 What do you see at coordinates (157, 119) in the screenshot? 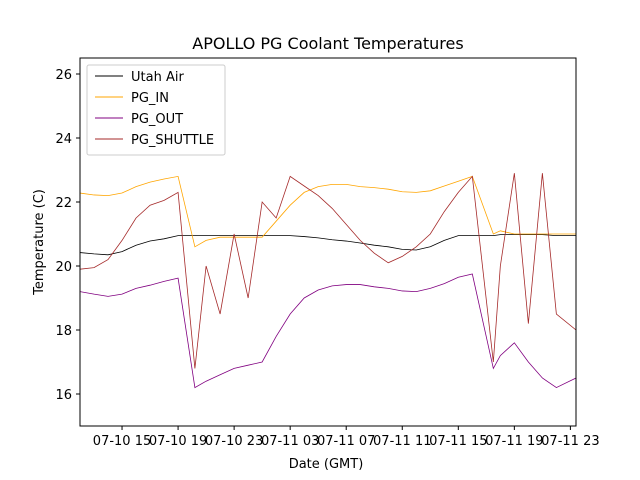
I see `legend-label: PG_OUT` at bounding box center [157, 119].